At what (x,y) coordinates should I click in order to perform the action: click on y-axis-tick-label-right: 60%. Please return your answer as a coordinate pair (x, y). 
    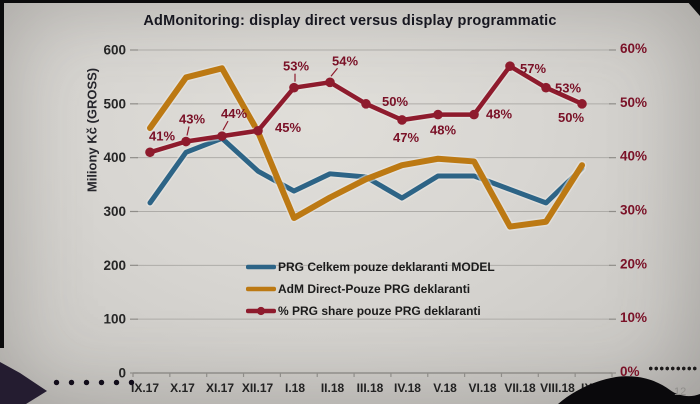
    Looking at the image, I should click on (633, 48).